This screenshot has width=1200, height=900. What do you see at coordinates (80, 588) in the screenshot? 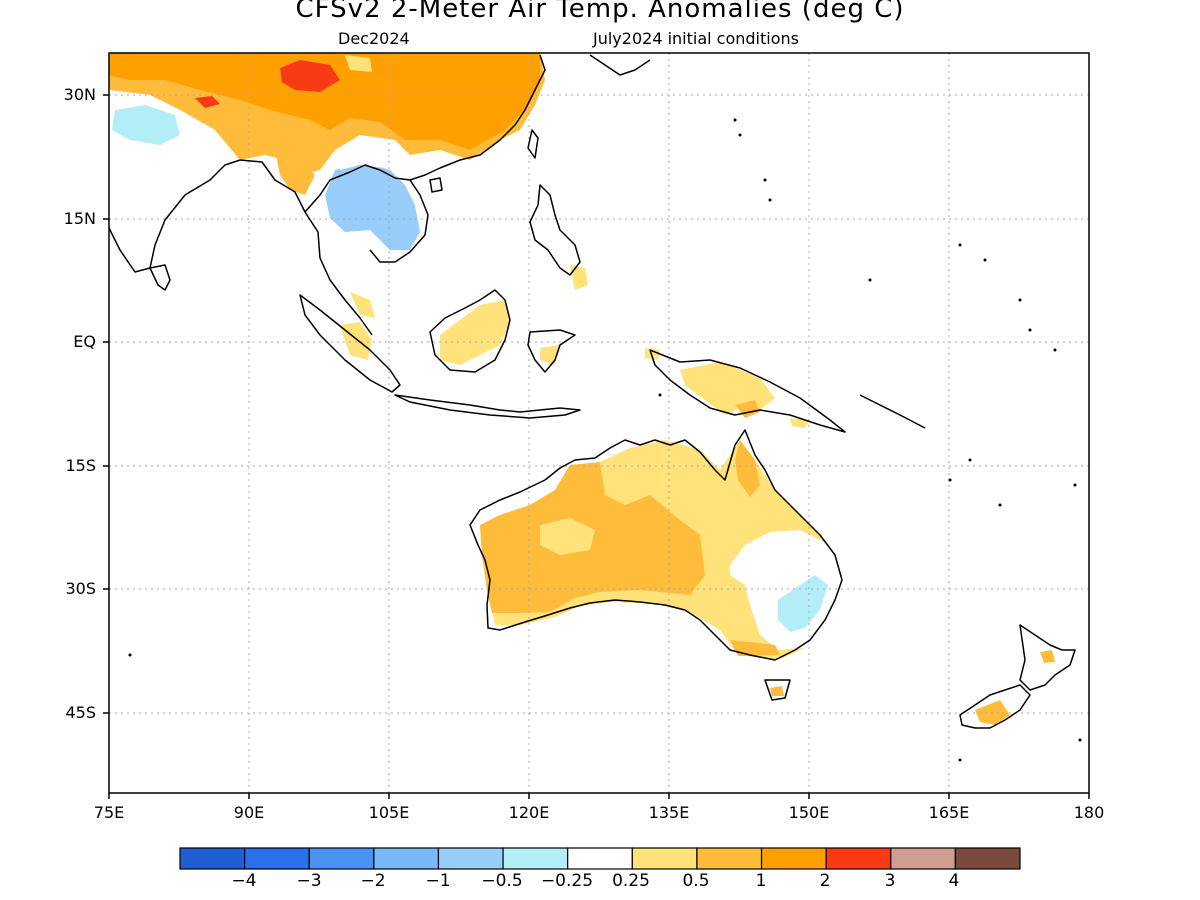
I see `lat-label-30s: 30S` at bounding box center [80, 588].